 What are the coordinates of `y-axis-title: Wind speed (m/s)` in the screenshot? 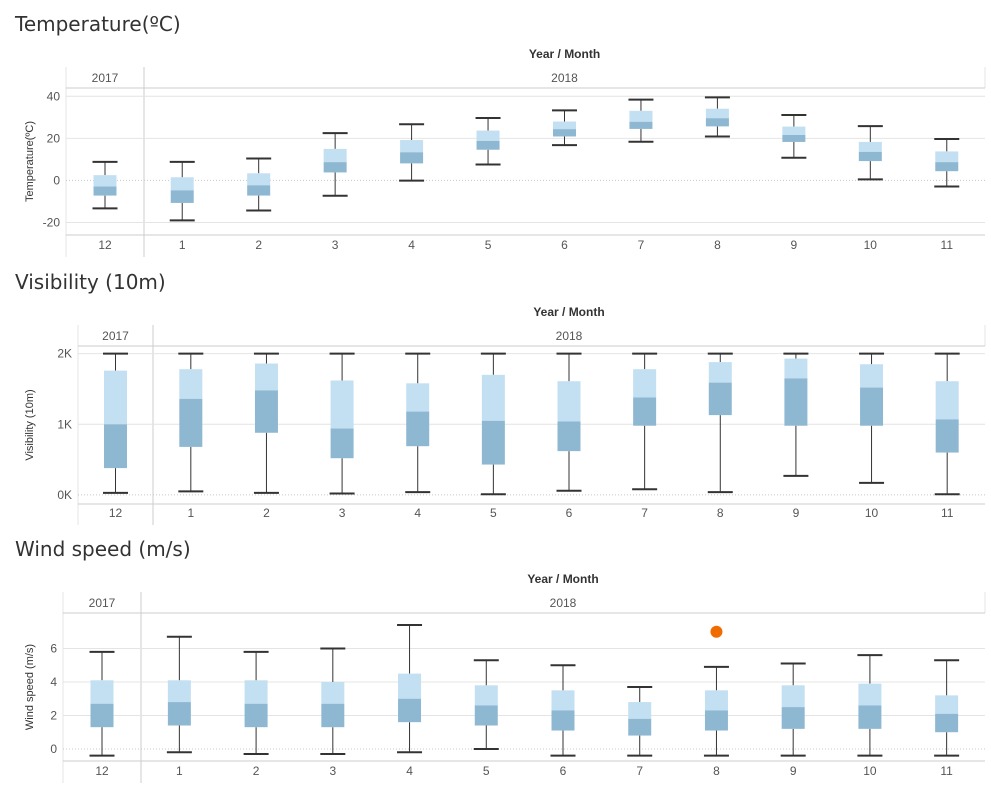 It's located at (30, 687).